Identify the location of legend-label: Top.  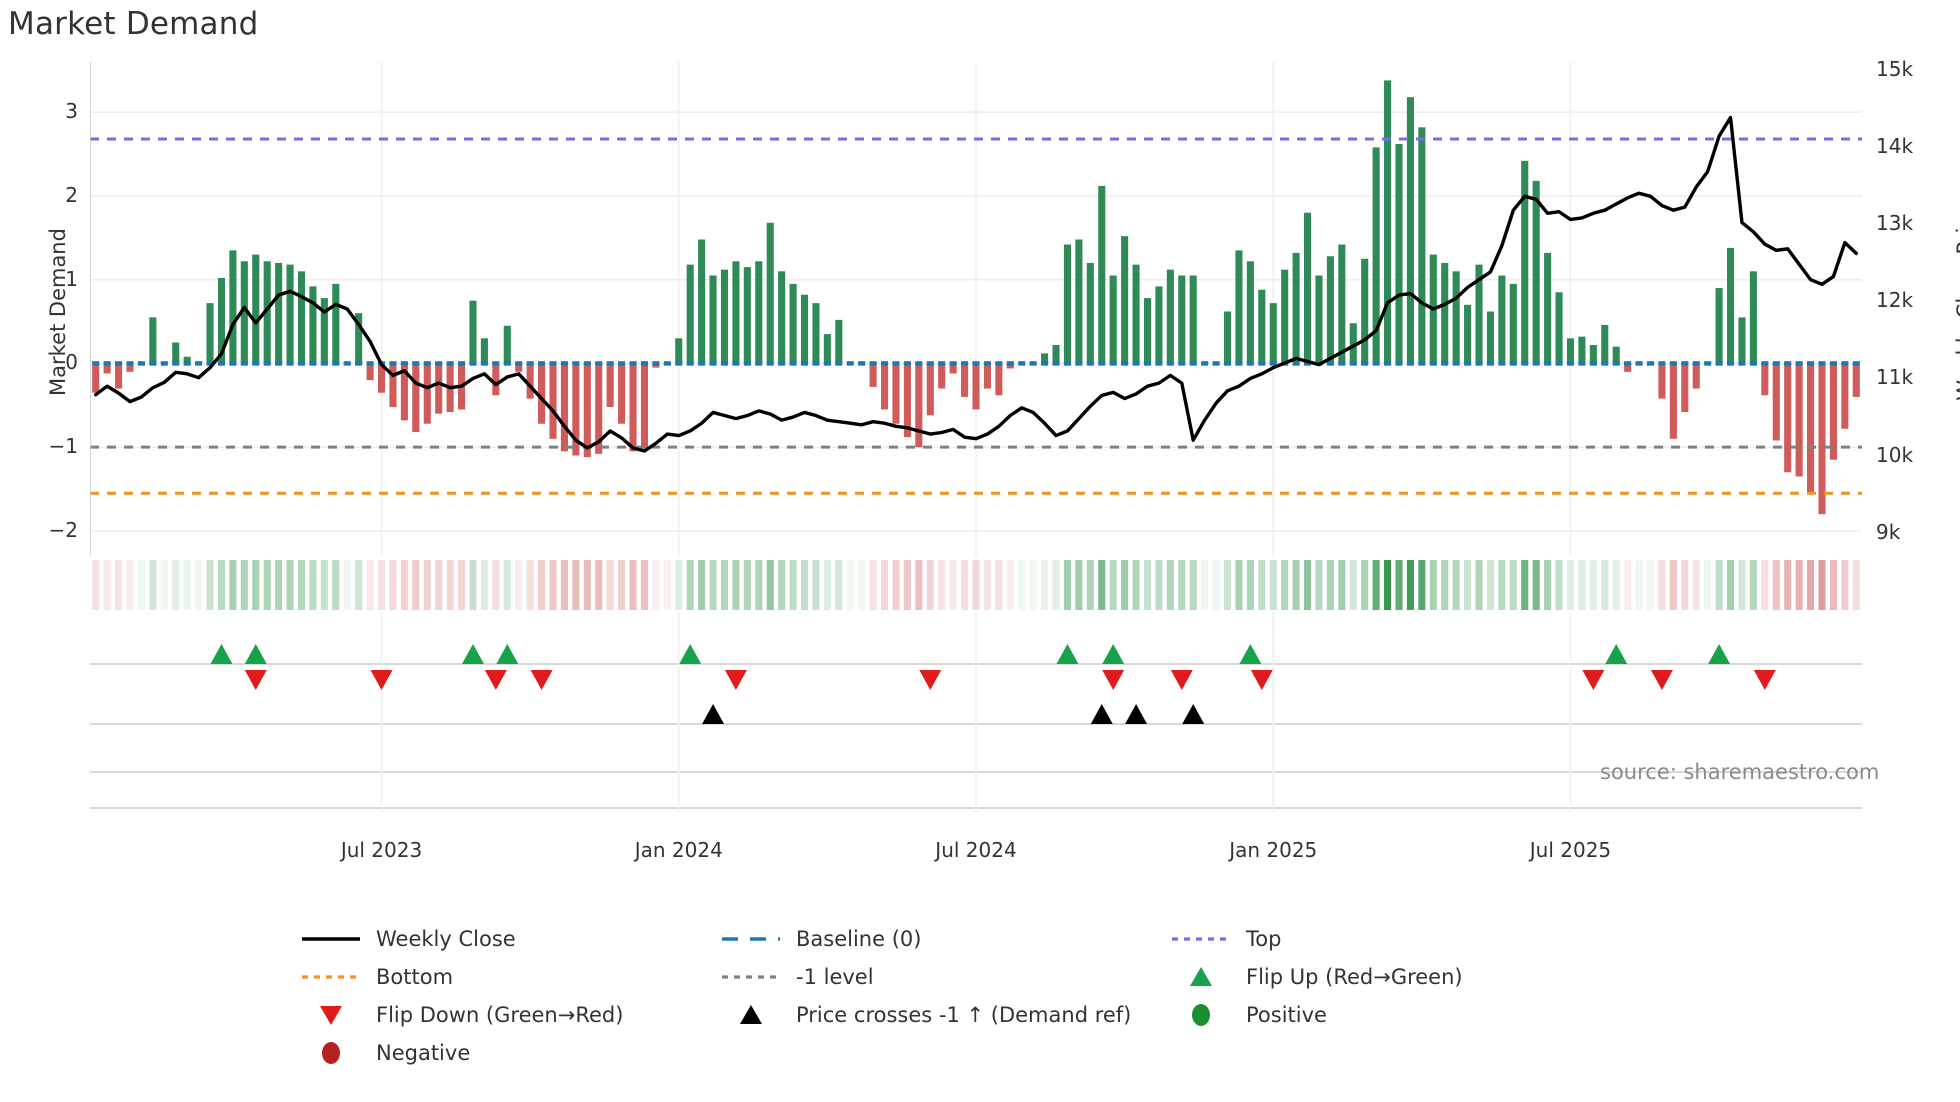
(1264, 939).